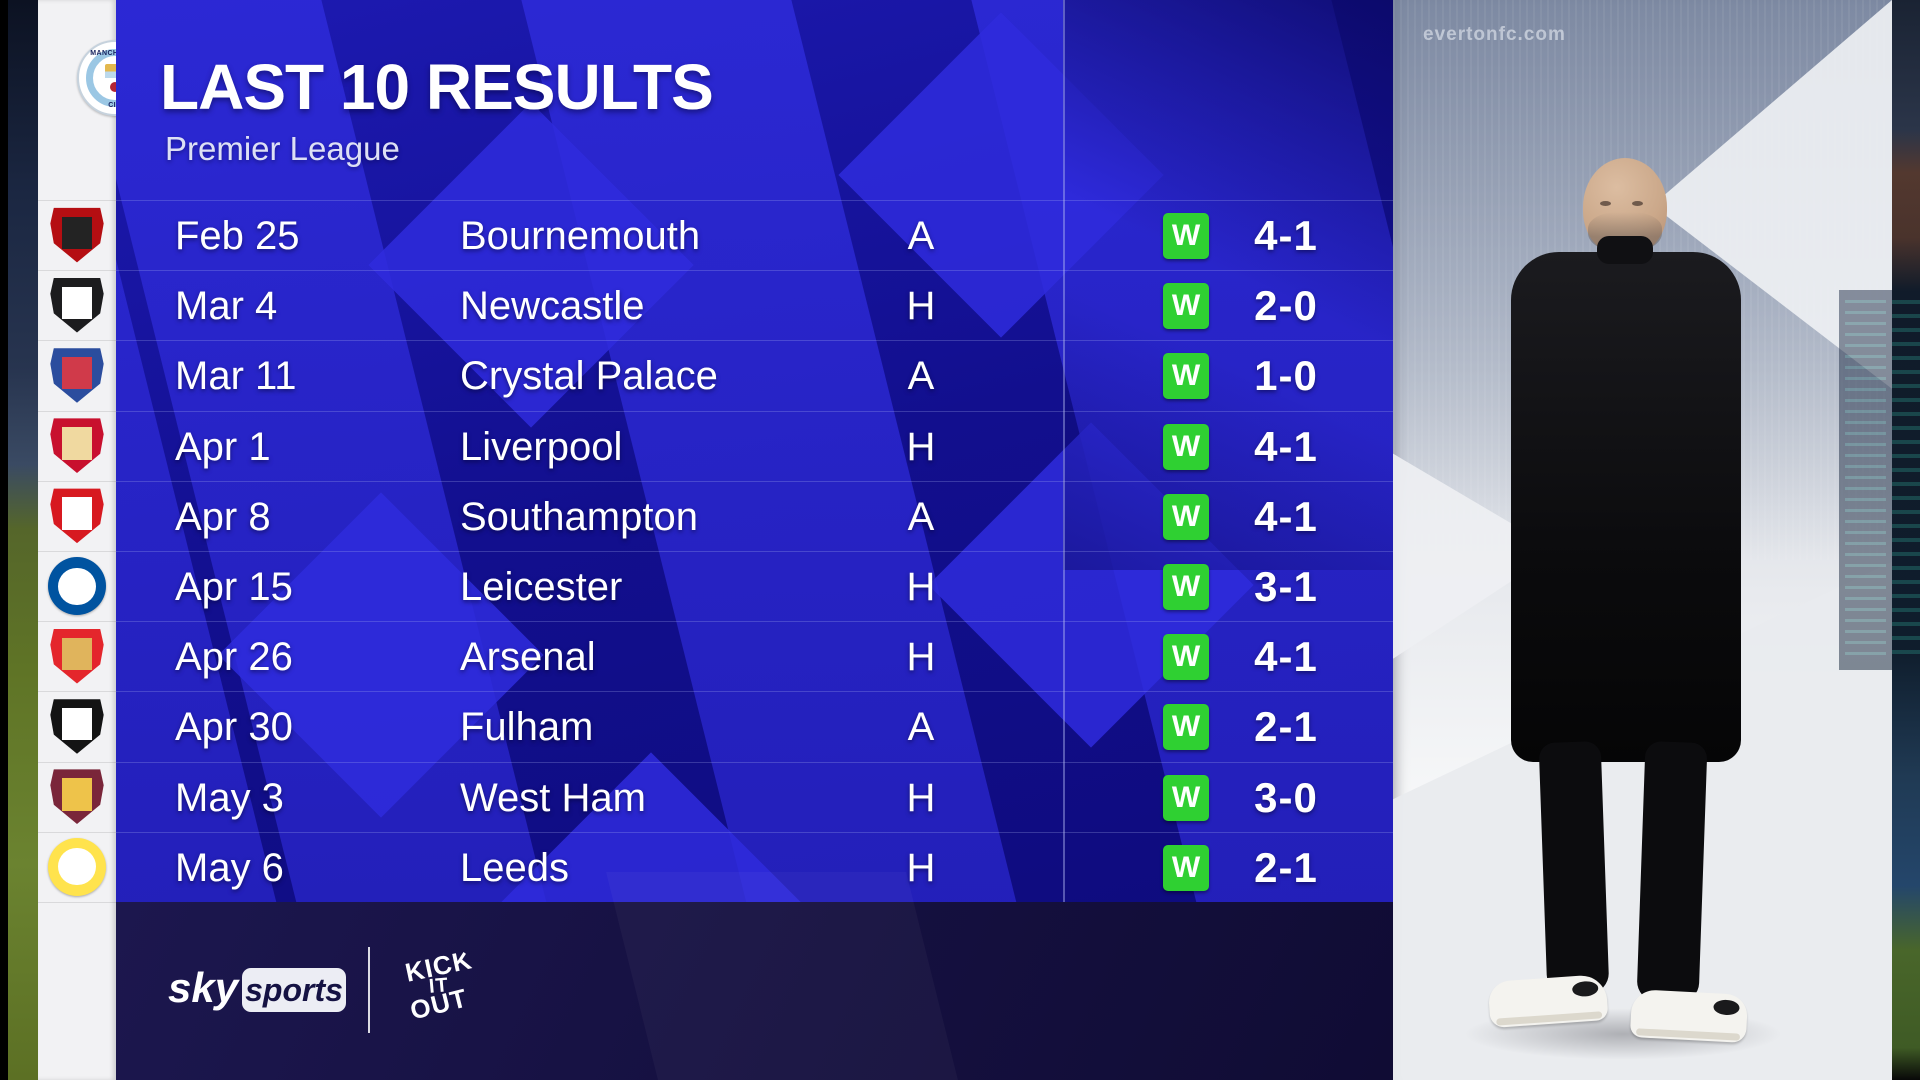 Image resolution: width=1920 pixels, height=1080 pixels. Describe the element at coordinates (1494, 34) in the screenshot. I see `stadium-hoarding-text: evertonfc.com` at that location.